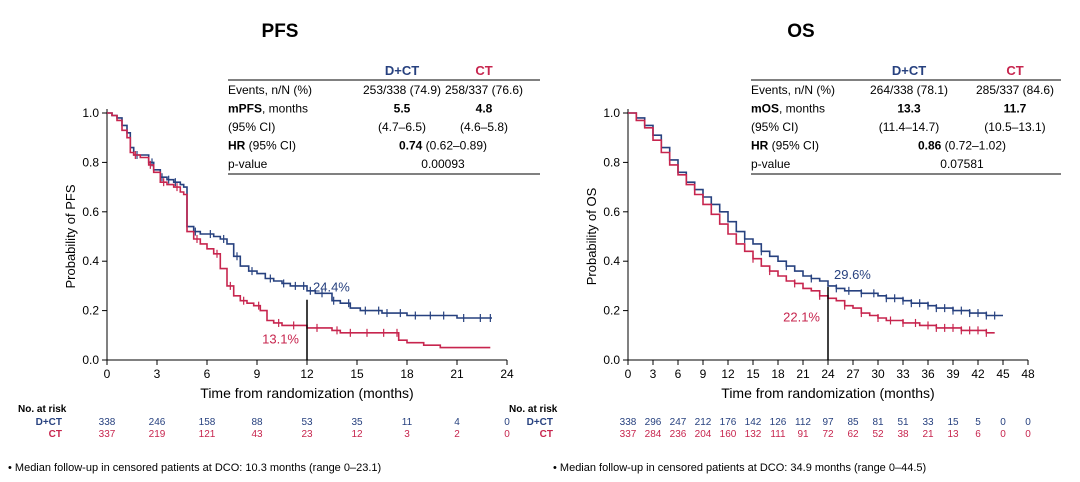  What do you see at coordinates (207, 434) in the screenshot?
I see `risk-value: 121` at bounding box center [207, 434].